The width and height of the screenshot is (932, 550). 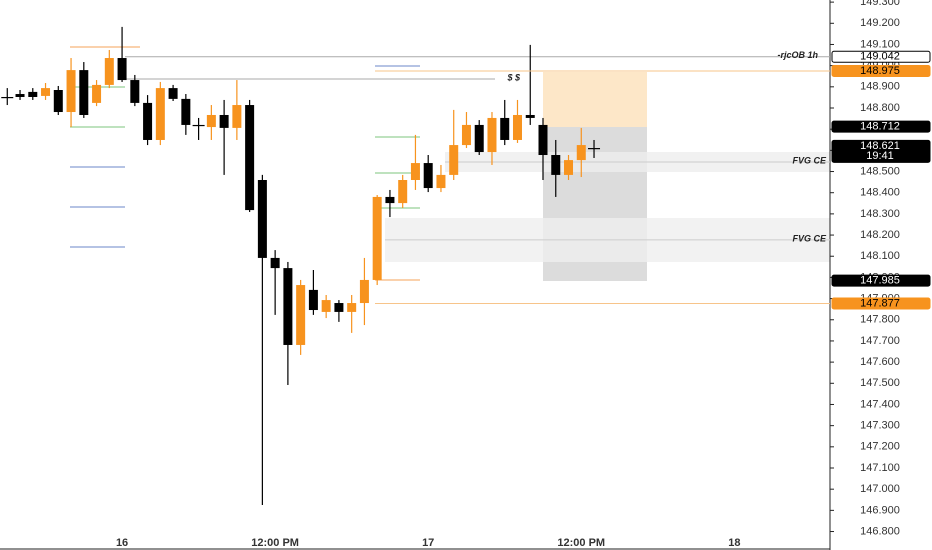 What do you see at coordinates (880, 341) in the screenshot?
I see `y-tick-label: 147.700` at bounding box center [880, 341].